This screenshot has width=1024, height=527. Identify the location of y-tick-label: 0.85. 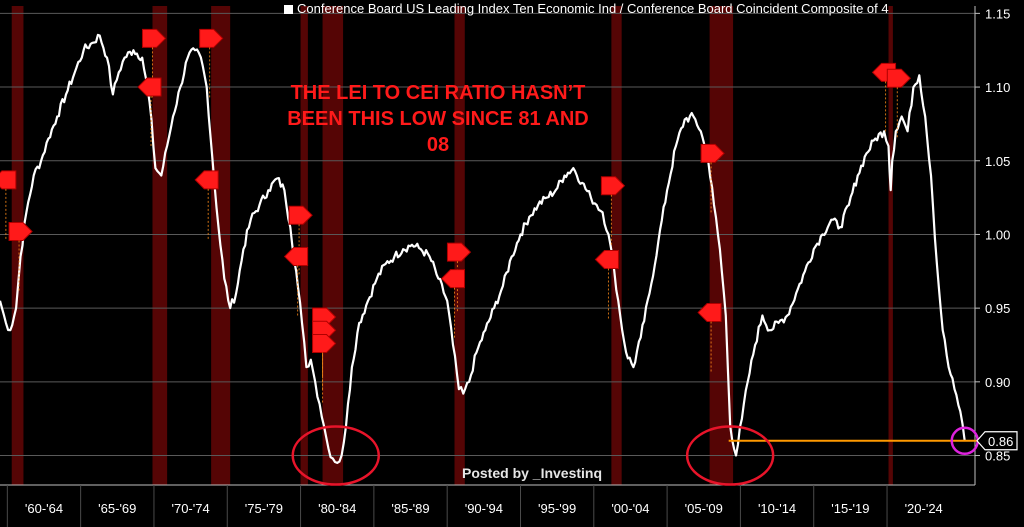
(997, 456).